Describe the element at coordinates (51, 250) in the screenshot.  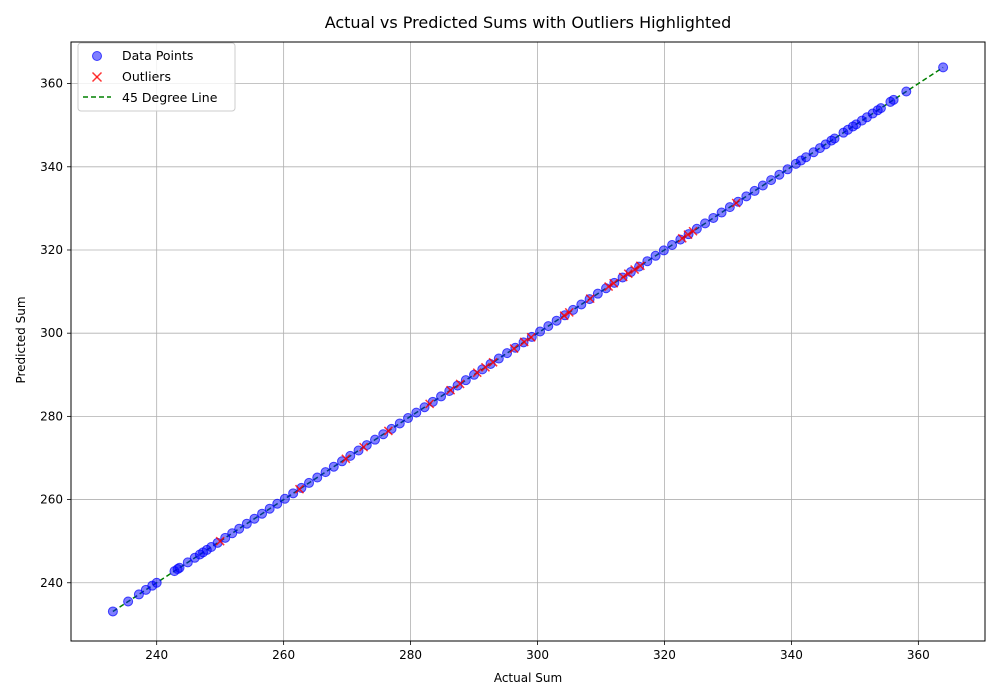
I see `y-tick-label: 320` at that location.